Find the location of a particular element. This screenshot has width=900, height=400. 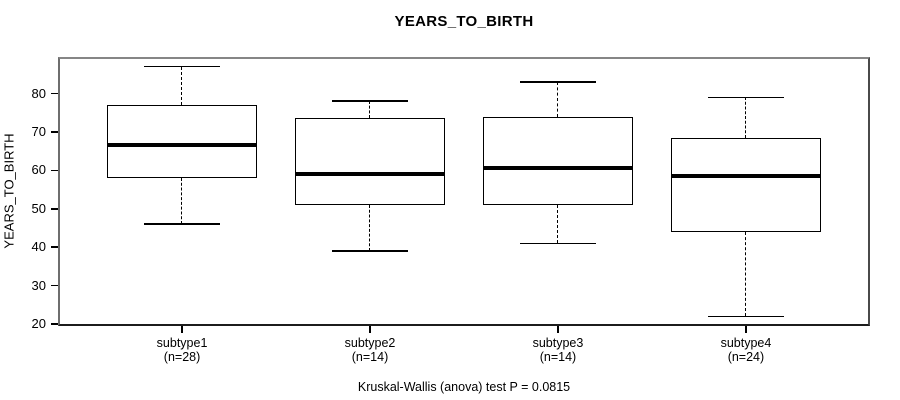

x-category-label: subtype4 (n=24) is located at coordinates (746, 350).